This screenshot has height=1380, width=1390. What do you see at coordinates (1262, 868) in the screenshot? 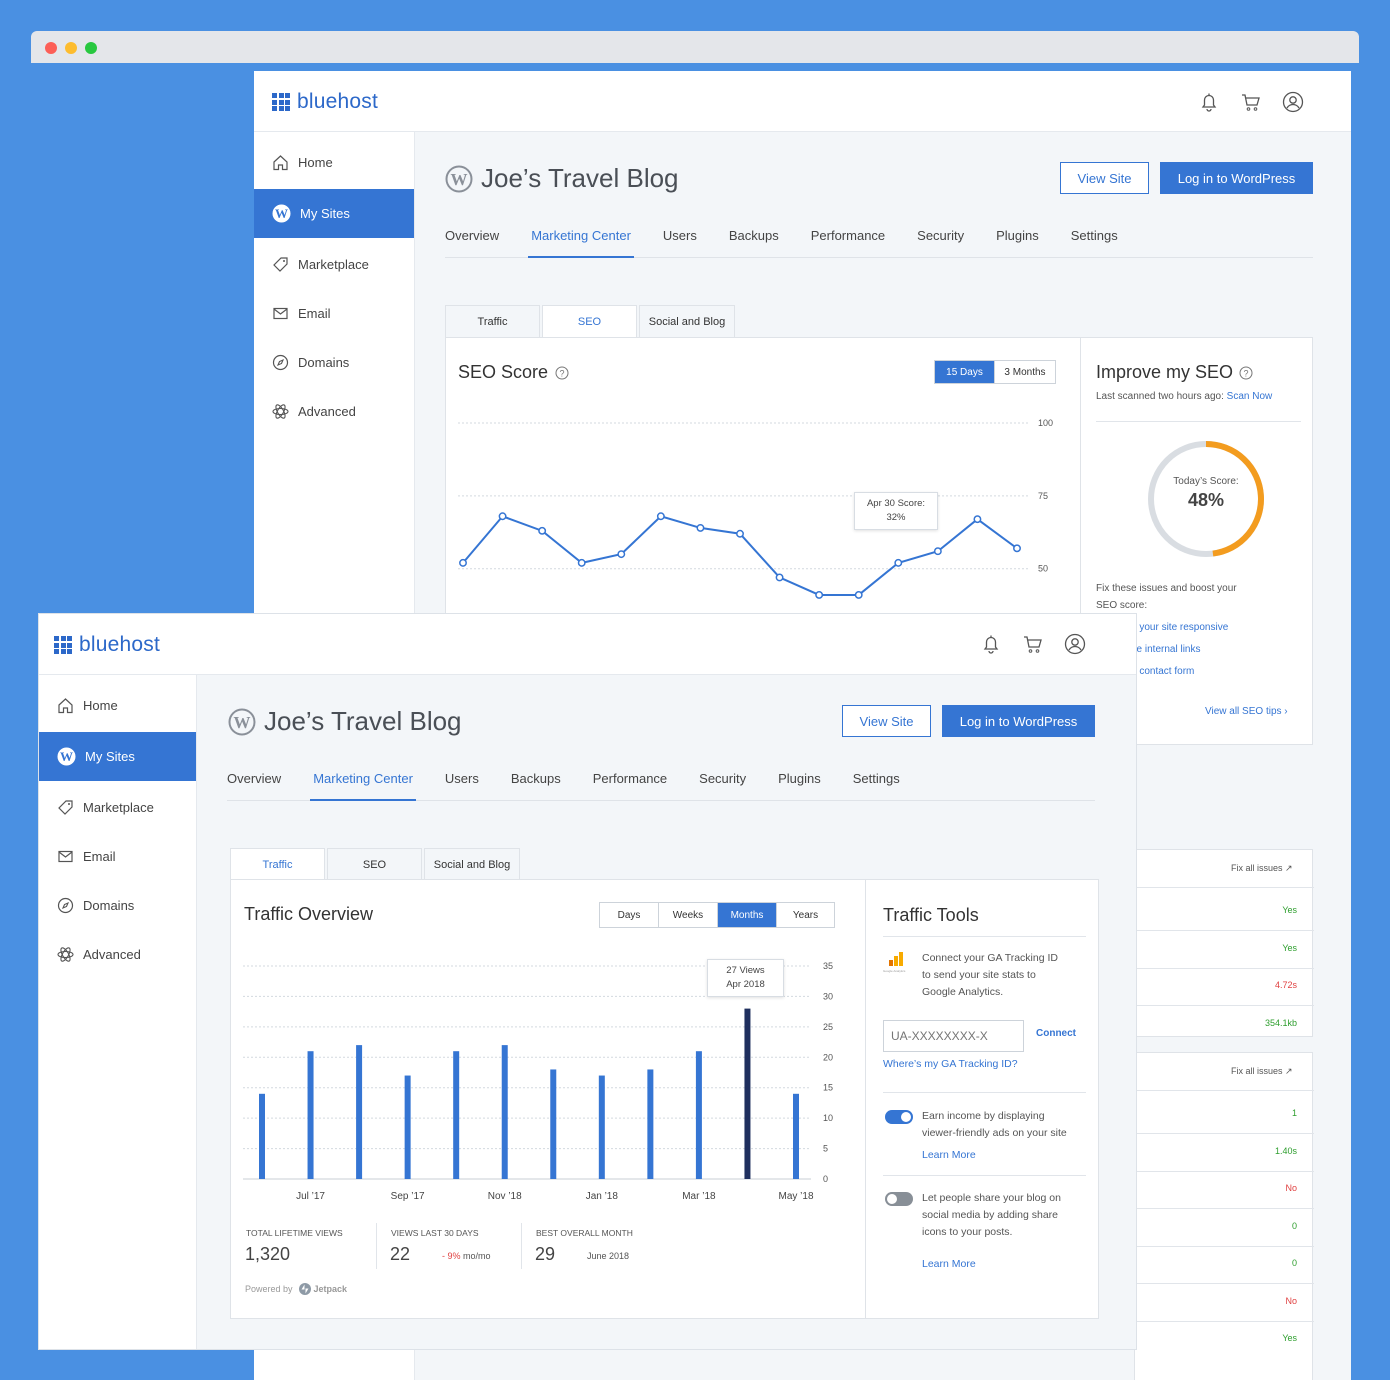
I see `fix-all-issues-link-a: Fix all issues ↗` at bounding box center [1262, 868].